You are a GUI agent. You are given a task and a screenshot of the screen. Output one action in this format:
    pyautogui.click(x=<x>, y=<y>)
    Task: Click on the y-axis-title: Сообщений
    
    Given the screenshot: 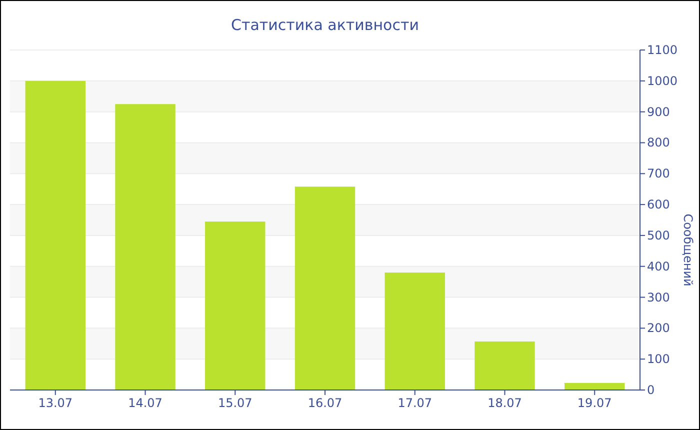 What is the action you would take?
    pyautogui.click(x=688, y=250)
    